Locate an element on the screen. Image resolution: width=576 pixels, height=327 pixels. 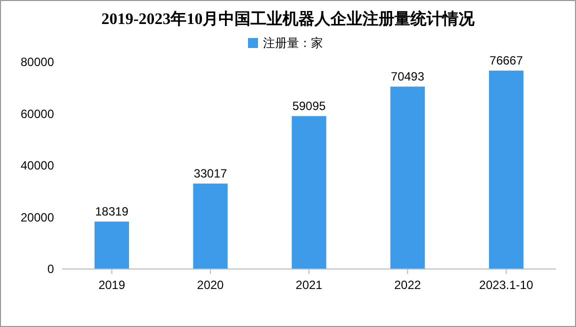
data-label: 59095 is located at coordinates (309, 106).